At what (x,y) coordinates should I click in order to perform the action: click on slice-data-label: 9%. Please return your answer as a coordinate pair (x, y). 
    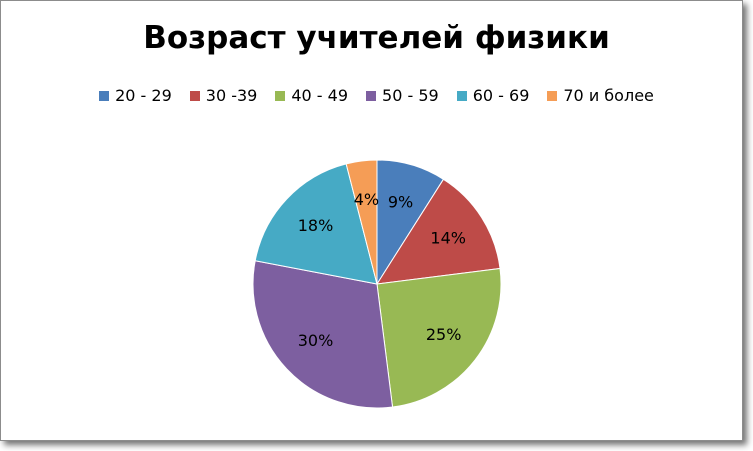
    Looking at the image, I should click on (400, 202).